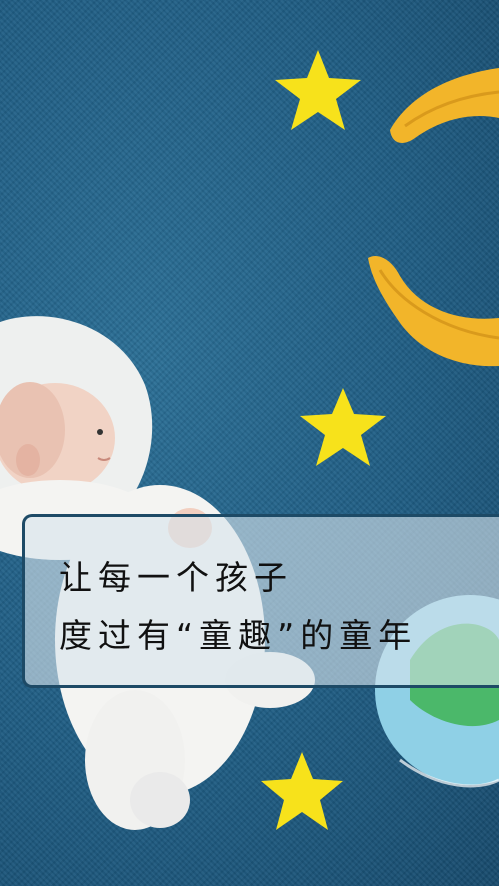  Describe the element at coordinates (176, 577) in the screenshot. I see `slogan-line-1: 让每一个孩子` at that location.